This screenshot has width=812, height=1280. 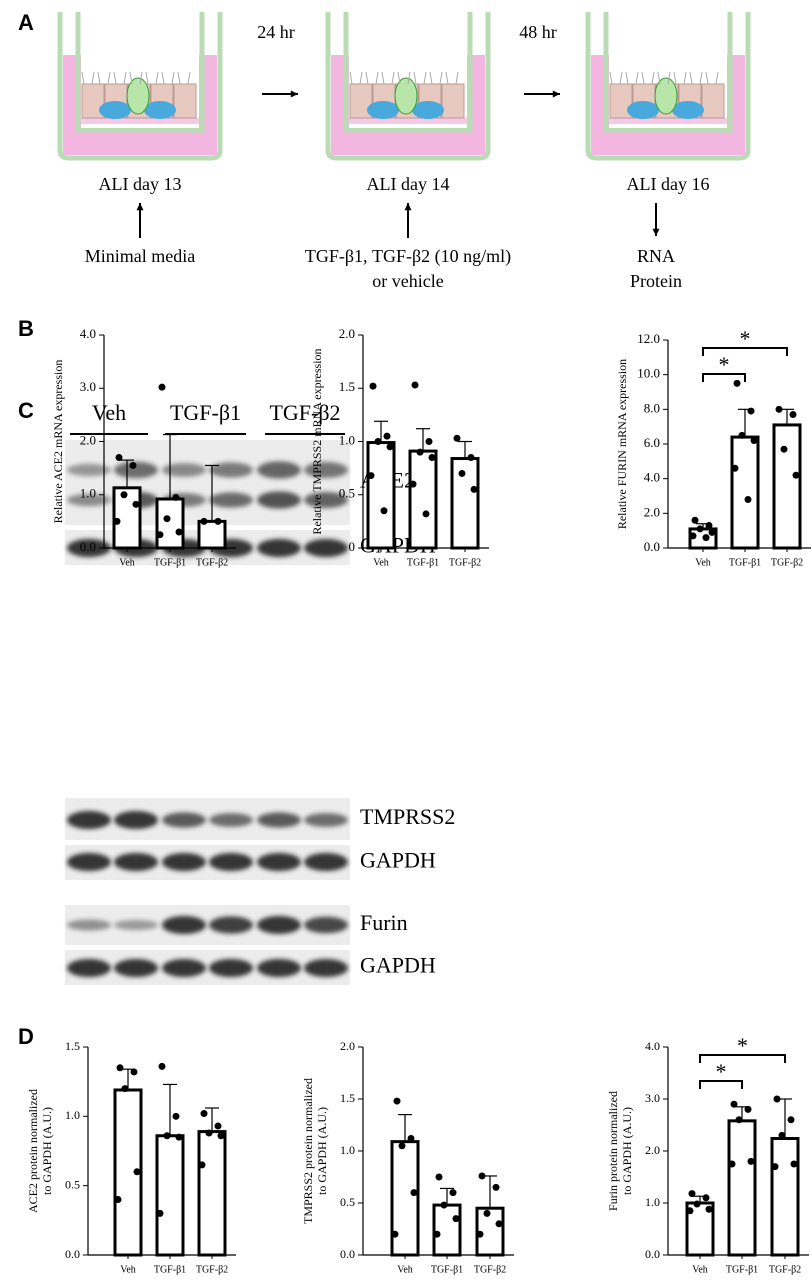 I want to click on x-tick-label: Veh, so click(x=700, y=1269).